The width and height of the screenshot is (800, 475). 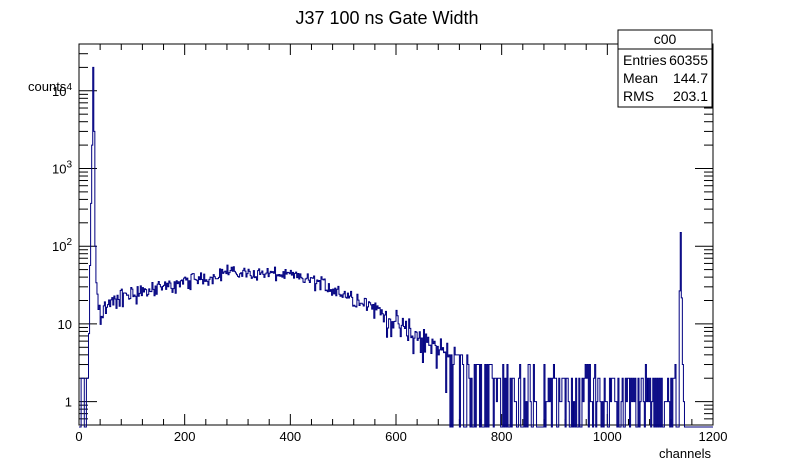 I want to click on stats-entries-label: Entries, so click(x=645, y=60).